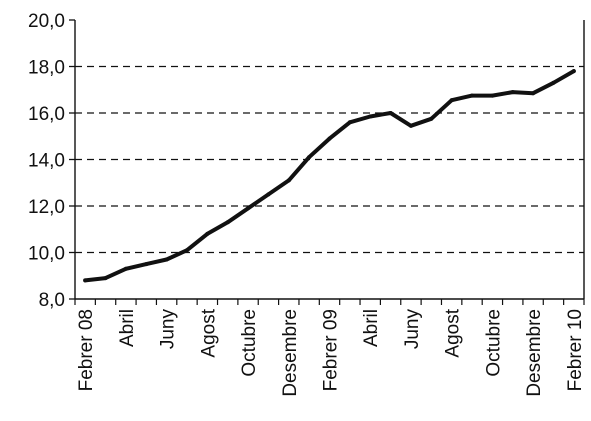 Image resolution: width=591 pixels, height=421 pixels. What do you see at coordinates (46, 161) in the screenshot?
I see `y-tick-label: 14,0` at bounding box center [46, 161].